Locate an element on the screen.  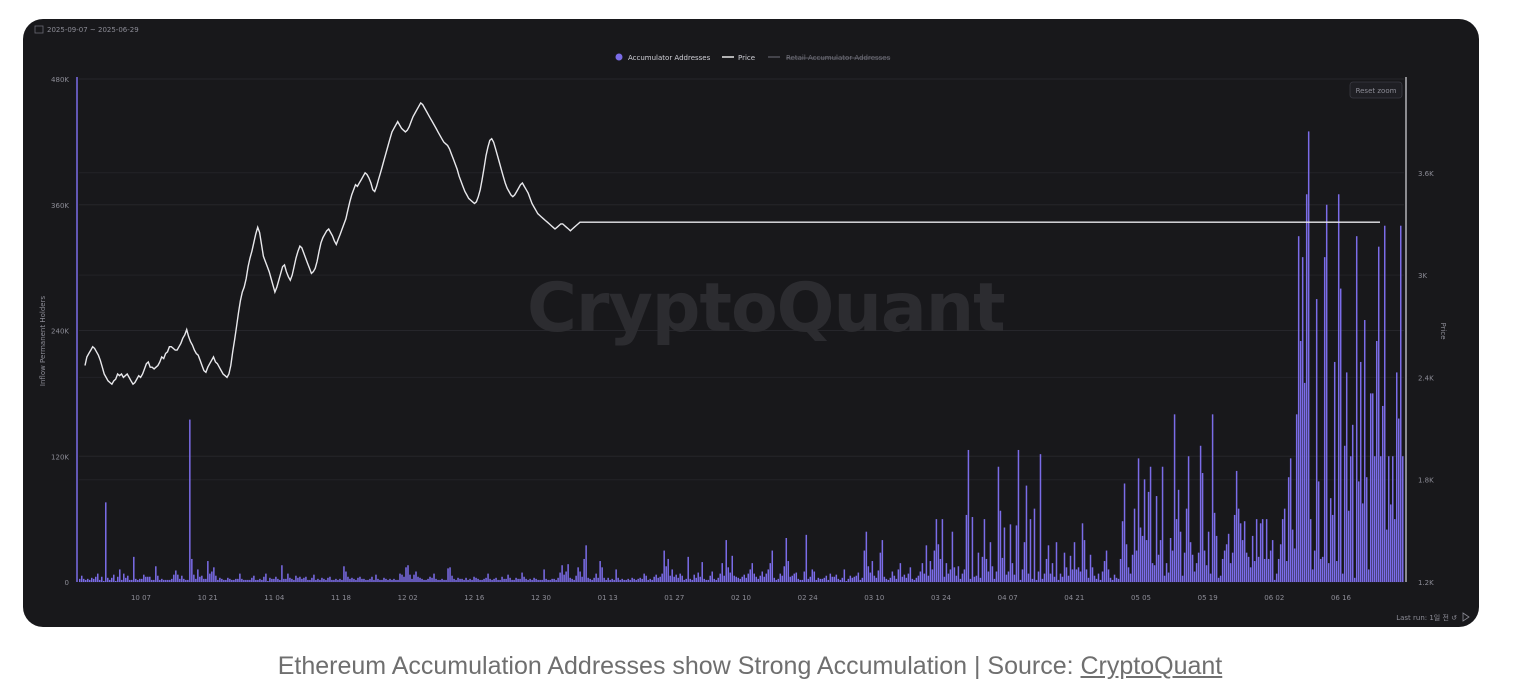
footer-note: Last run: 1일 전 ↺ is located at coordinates (1433, 617).